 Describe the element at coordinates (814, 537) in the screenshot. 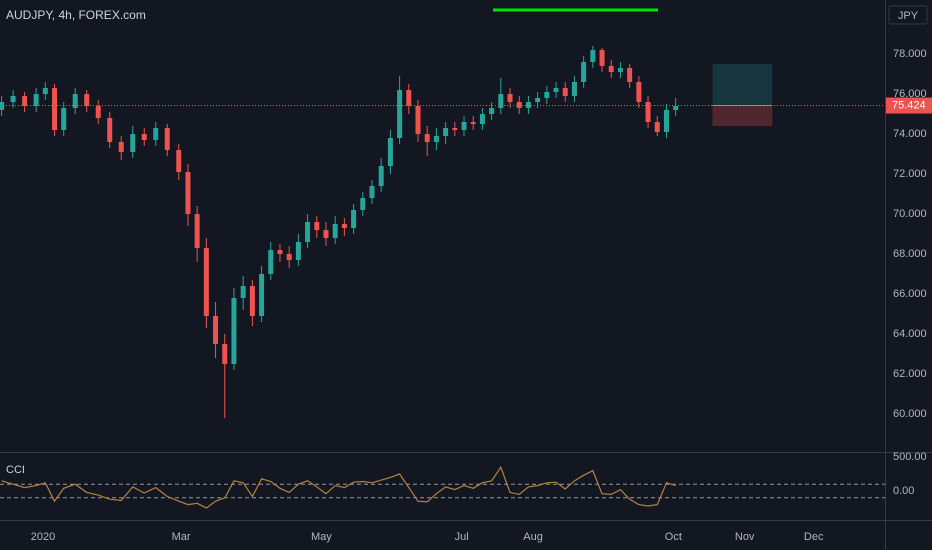

I see `x-tick-label: Dec` at that location.